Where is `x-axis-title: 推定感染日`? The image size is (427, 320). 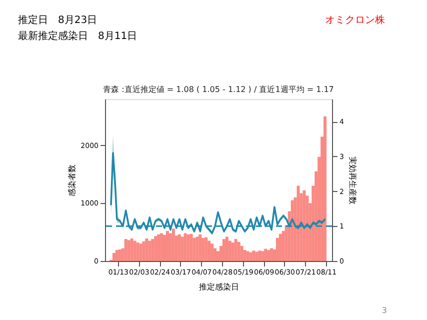 x-axis-title: 推定感染日 is located at coordinates (219, 287).